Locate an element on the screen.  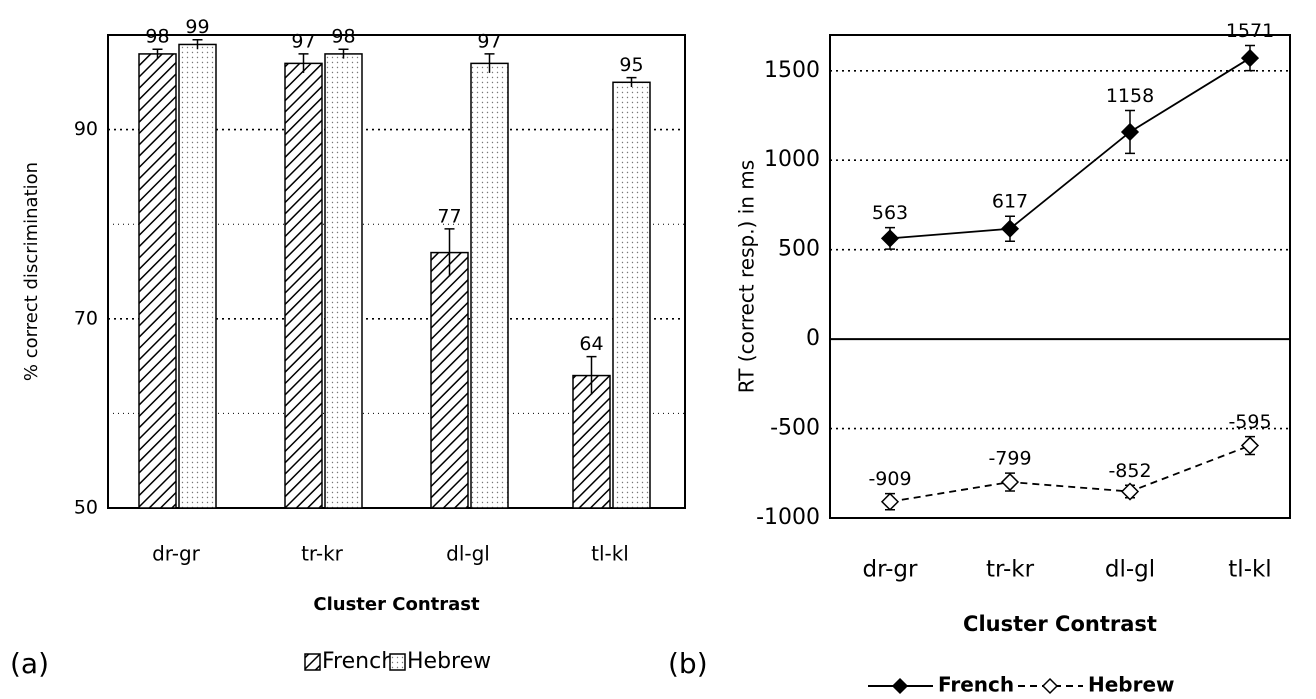
y-tick-label: 0 is located at coordinates (813, 338).